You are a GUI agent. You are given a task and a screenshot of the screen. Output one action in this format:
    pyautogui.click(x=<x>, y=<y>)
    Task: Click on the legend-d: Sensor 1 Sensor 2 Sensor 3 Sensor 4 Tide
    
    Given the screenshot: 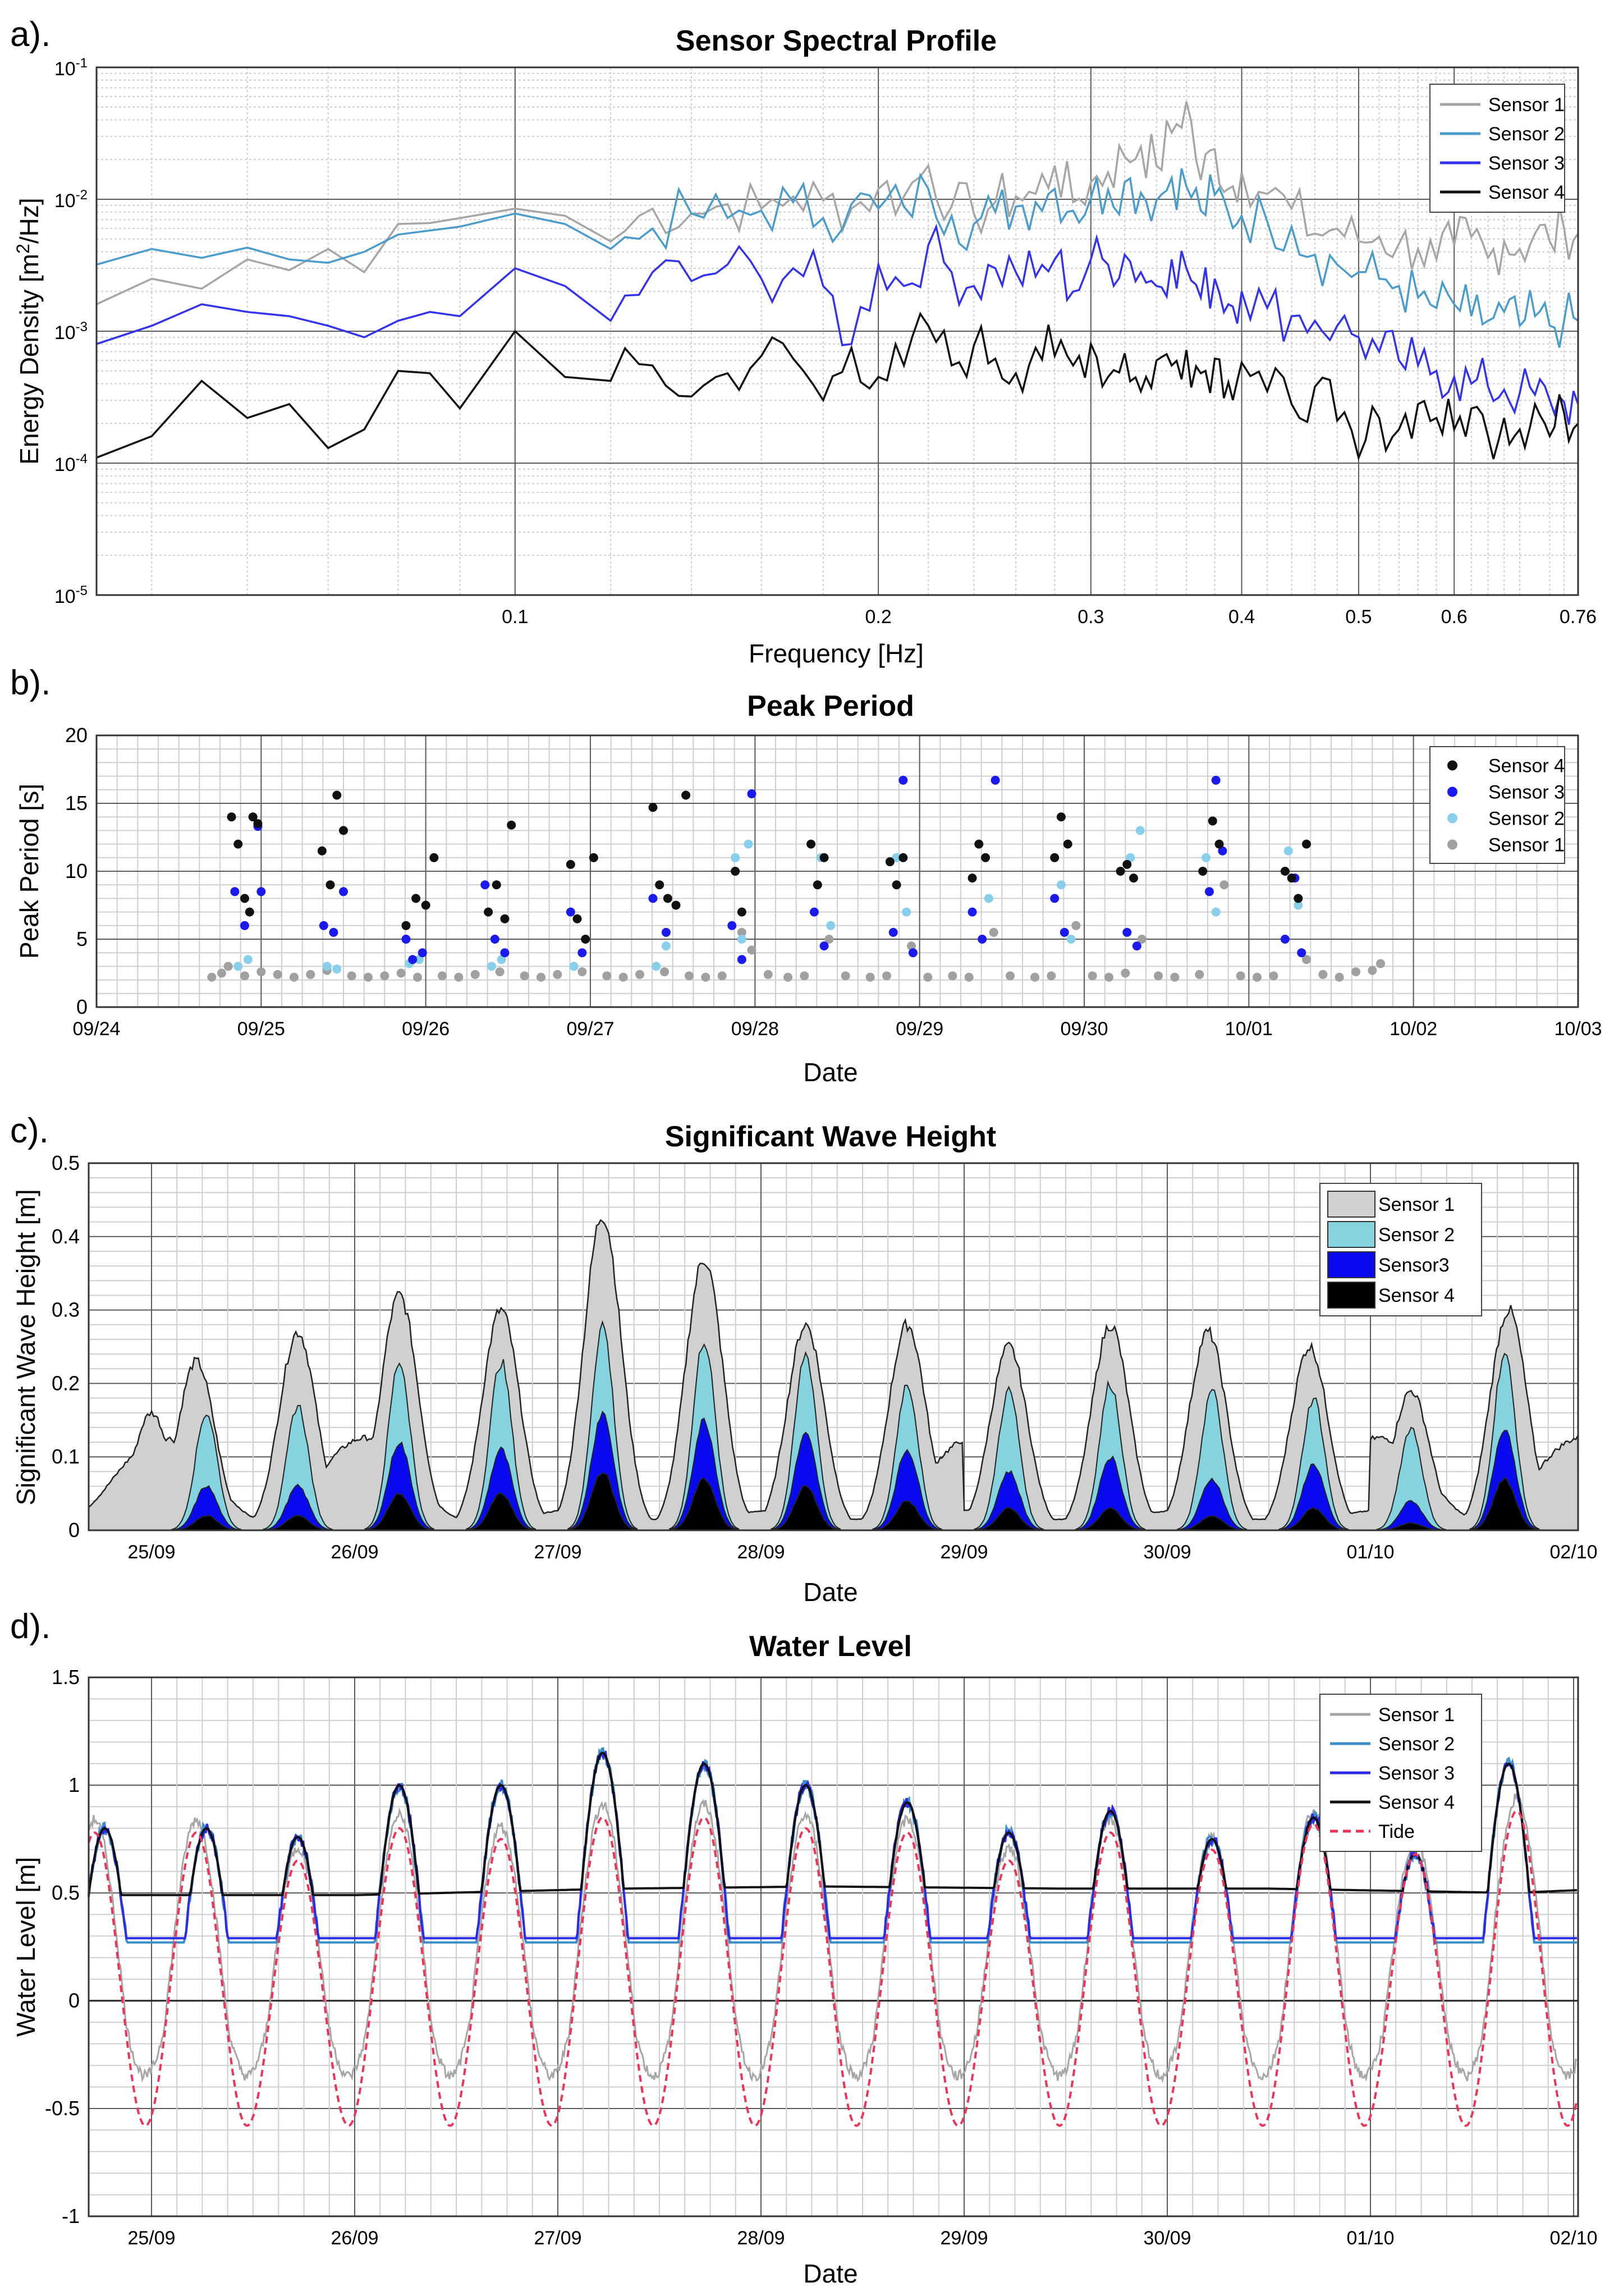 What is the action you would take?
    pyautogui.click(x=1400, y=1773)
    